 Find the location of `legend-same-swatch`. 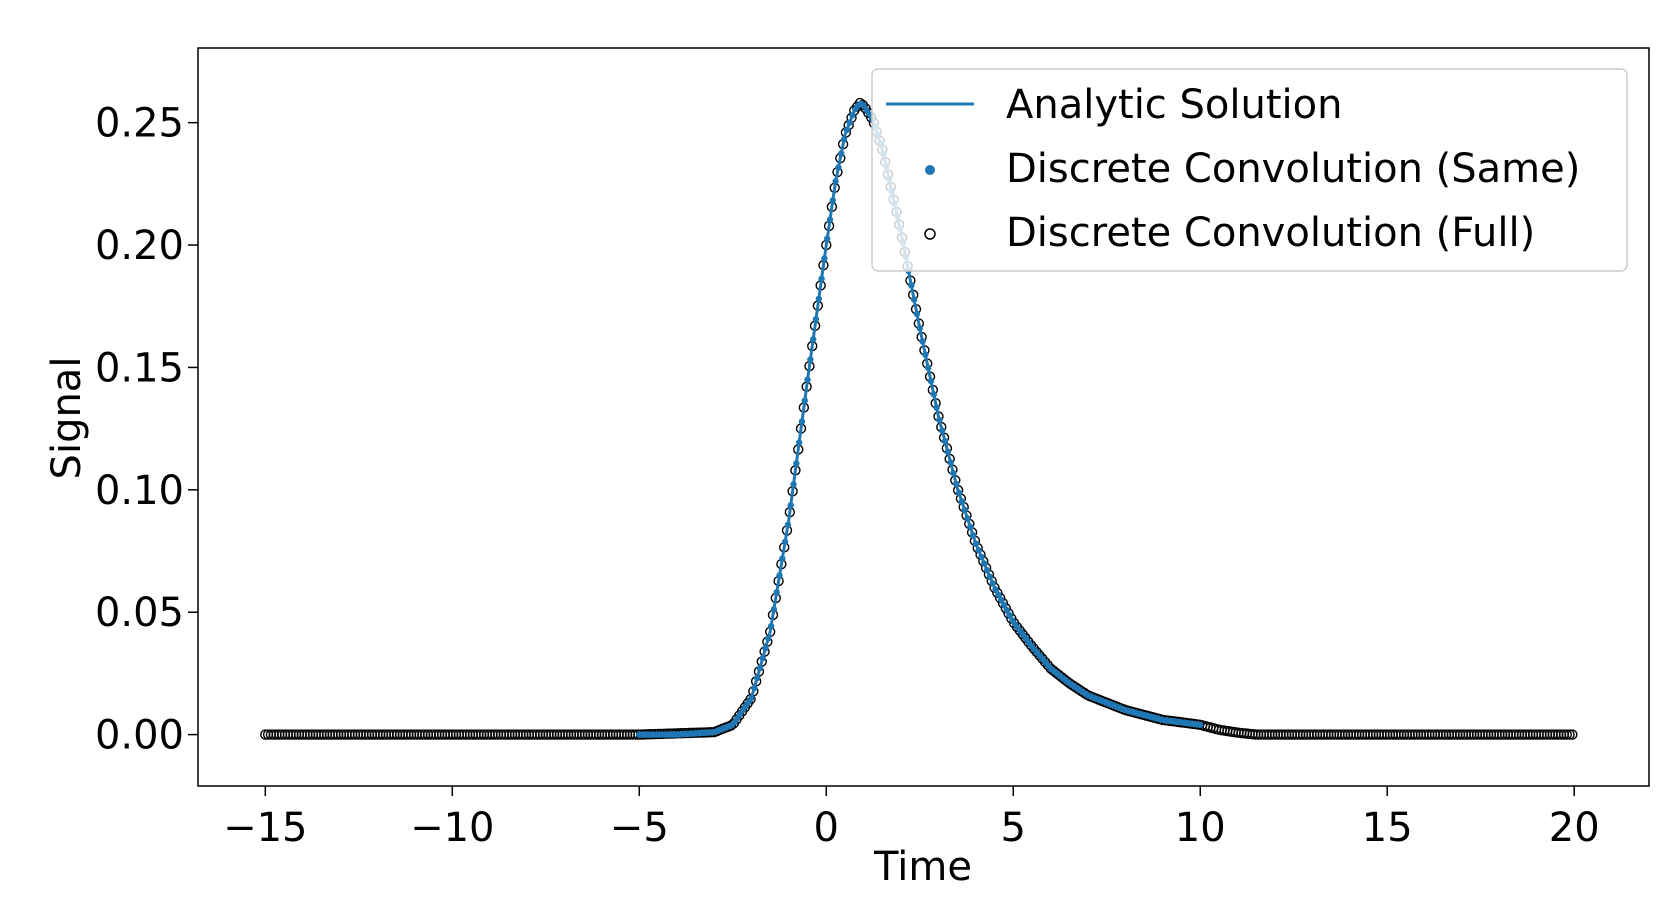

legend-same-swatch is located at coordinates (930, 170).